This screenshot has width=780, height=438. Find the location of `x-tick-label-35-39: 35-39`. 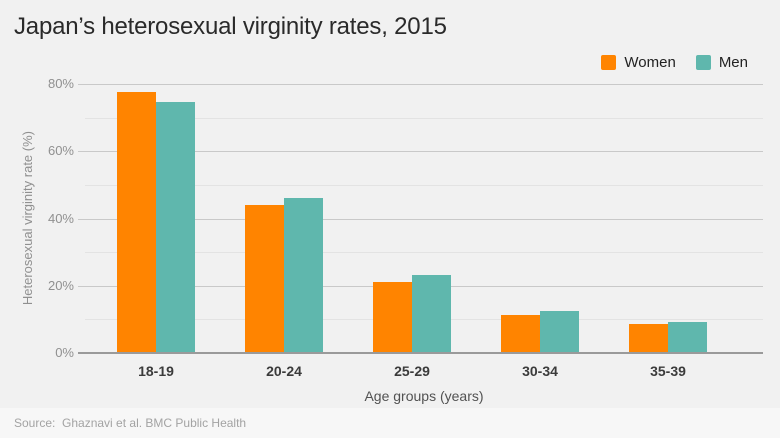

x-tick-label-35-39: 35-39 is located at coordinates (668, 371).